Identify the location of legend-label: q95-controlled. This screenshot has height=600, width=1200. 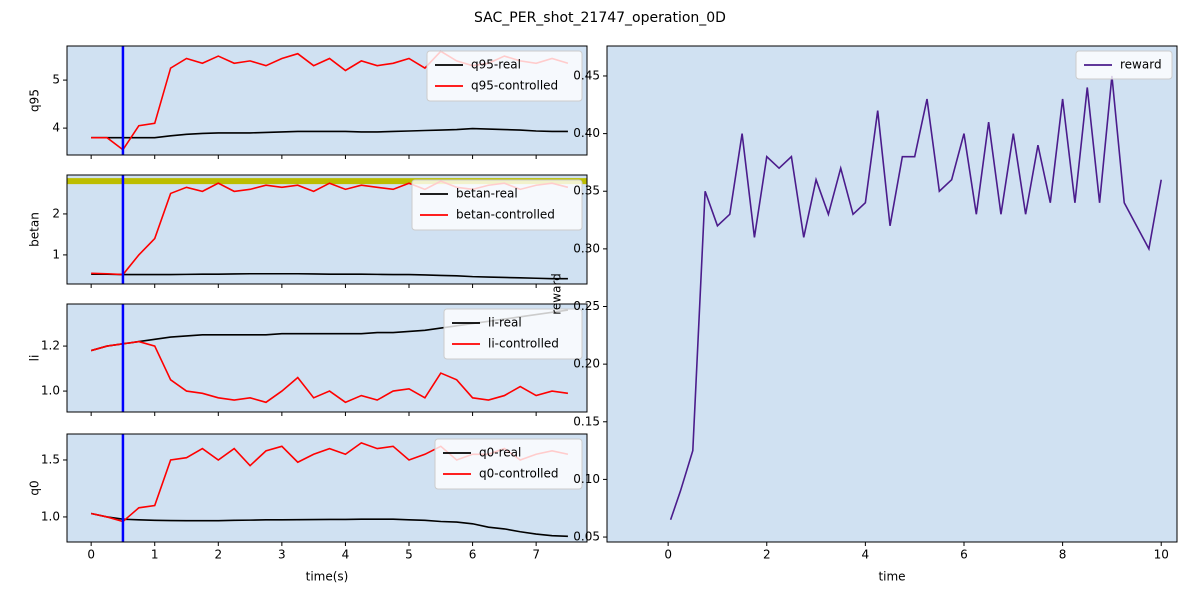
(514, 86).